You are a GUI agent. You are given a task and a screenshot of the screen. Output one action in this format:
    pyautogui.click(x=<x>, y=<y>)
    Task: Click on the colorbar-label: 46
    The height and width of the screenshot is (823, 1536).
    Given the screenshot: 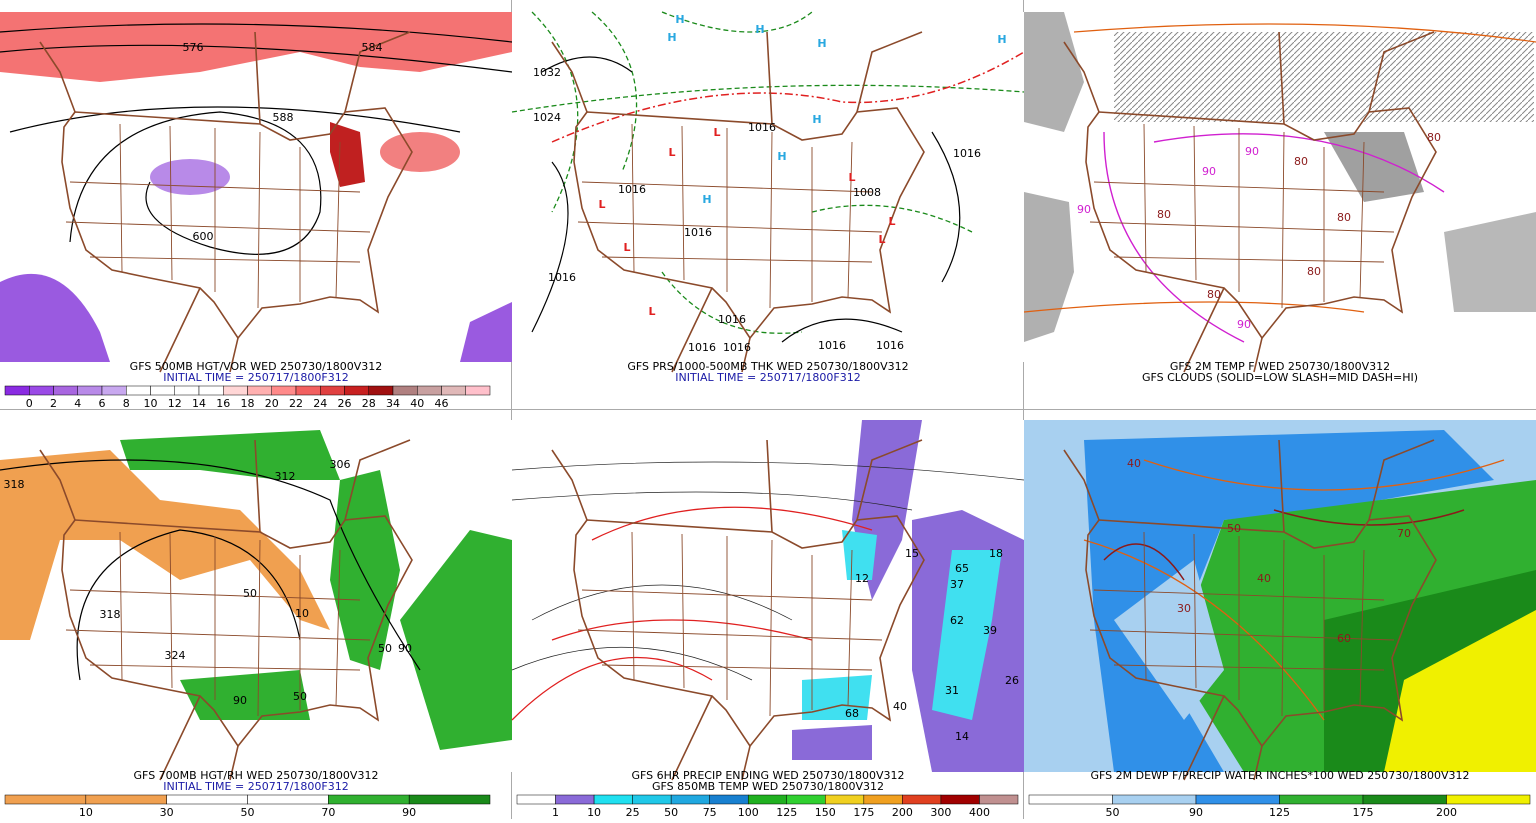 What is the action you would take?
    pyautogui.click(x=442, y=403)
    